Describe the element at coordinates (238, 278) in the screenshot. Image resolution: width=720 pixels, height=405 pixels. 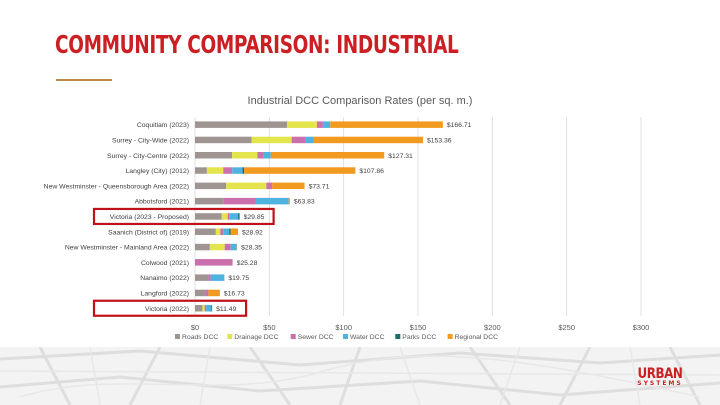
I see `total-label: $19.75` at that location.